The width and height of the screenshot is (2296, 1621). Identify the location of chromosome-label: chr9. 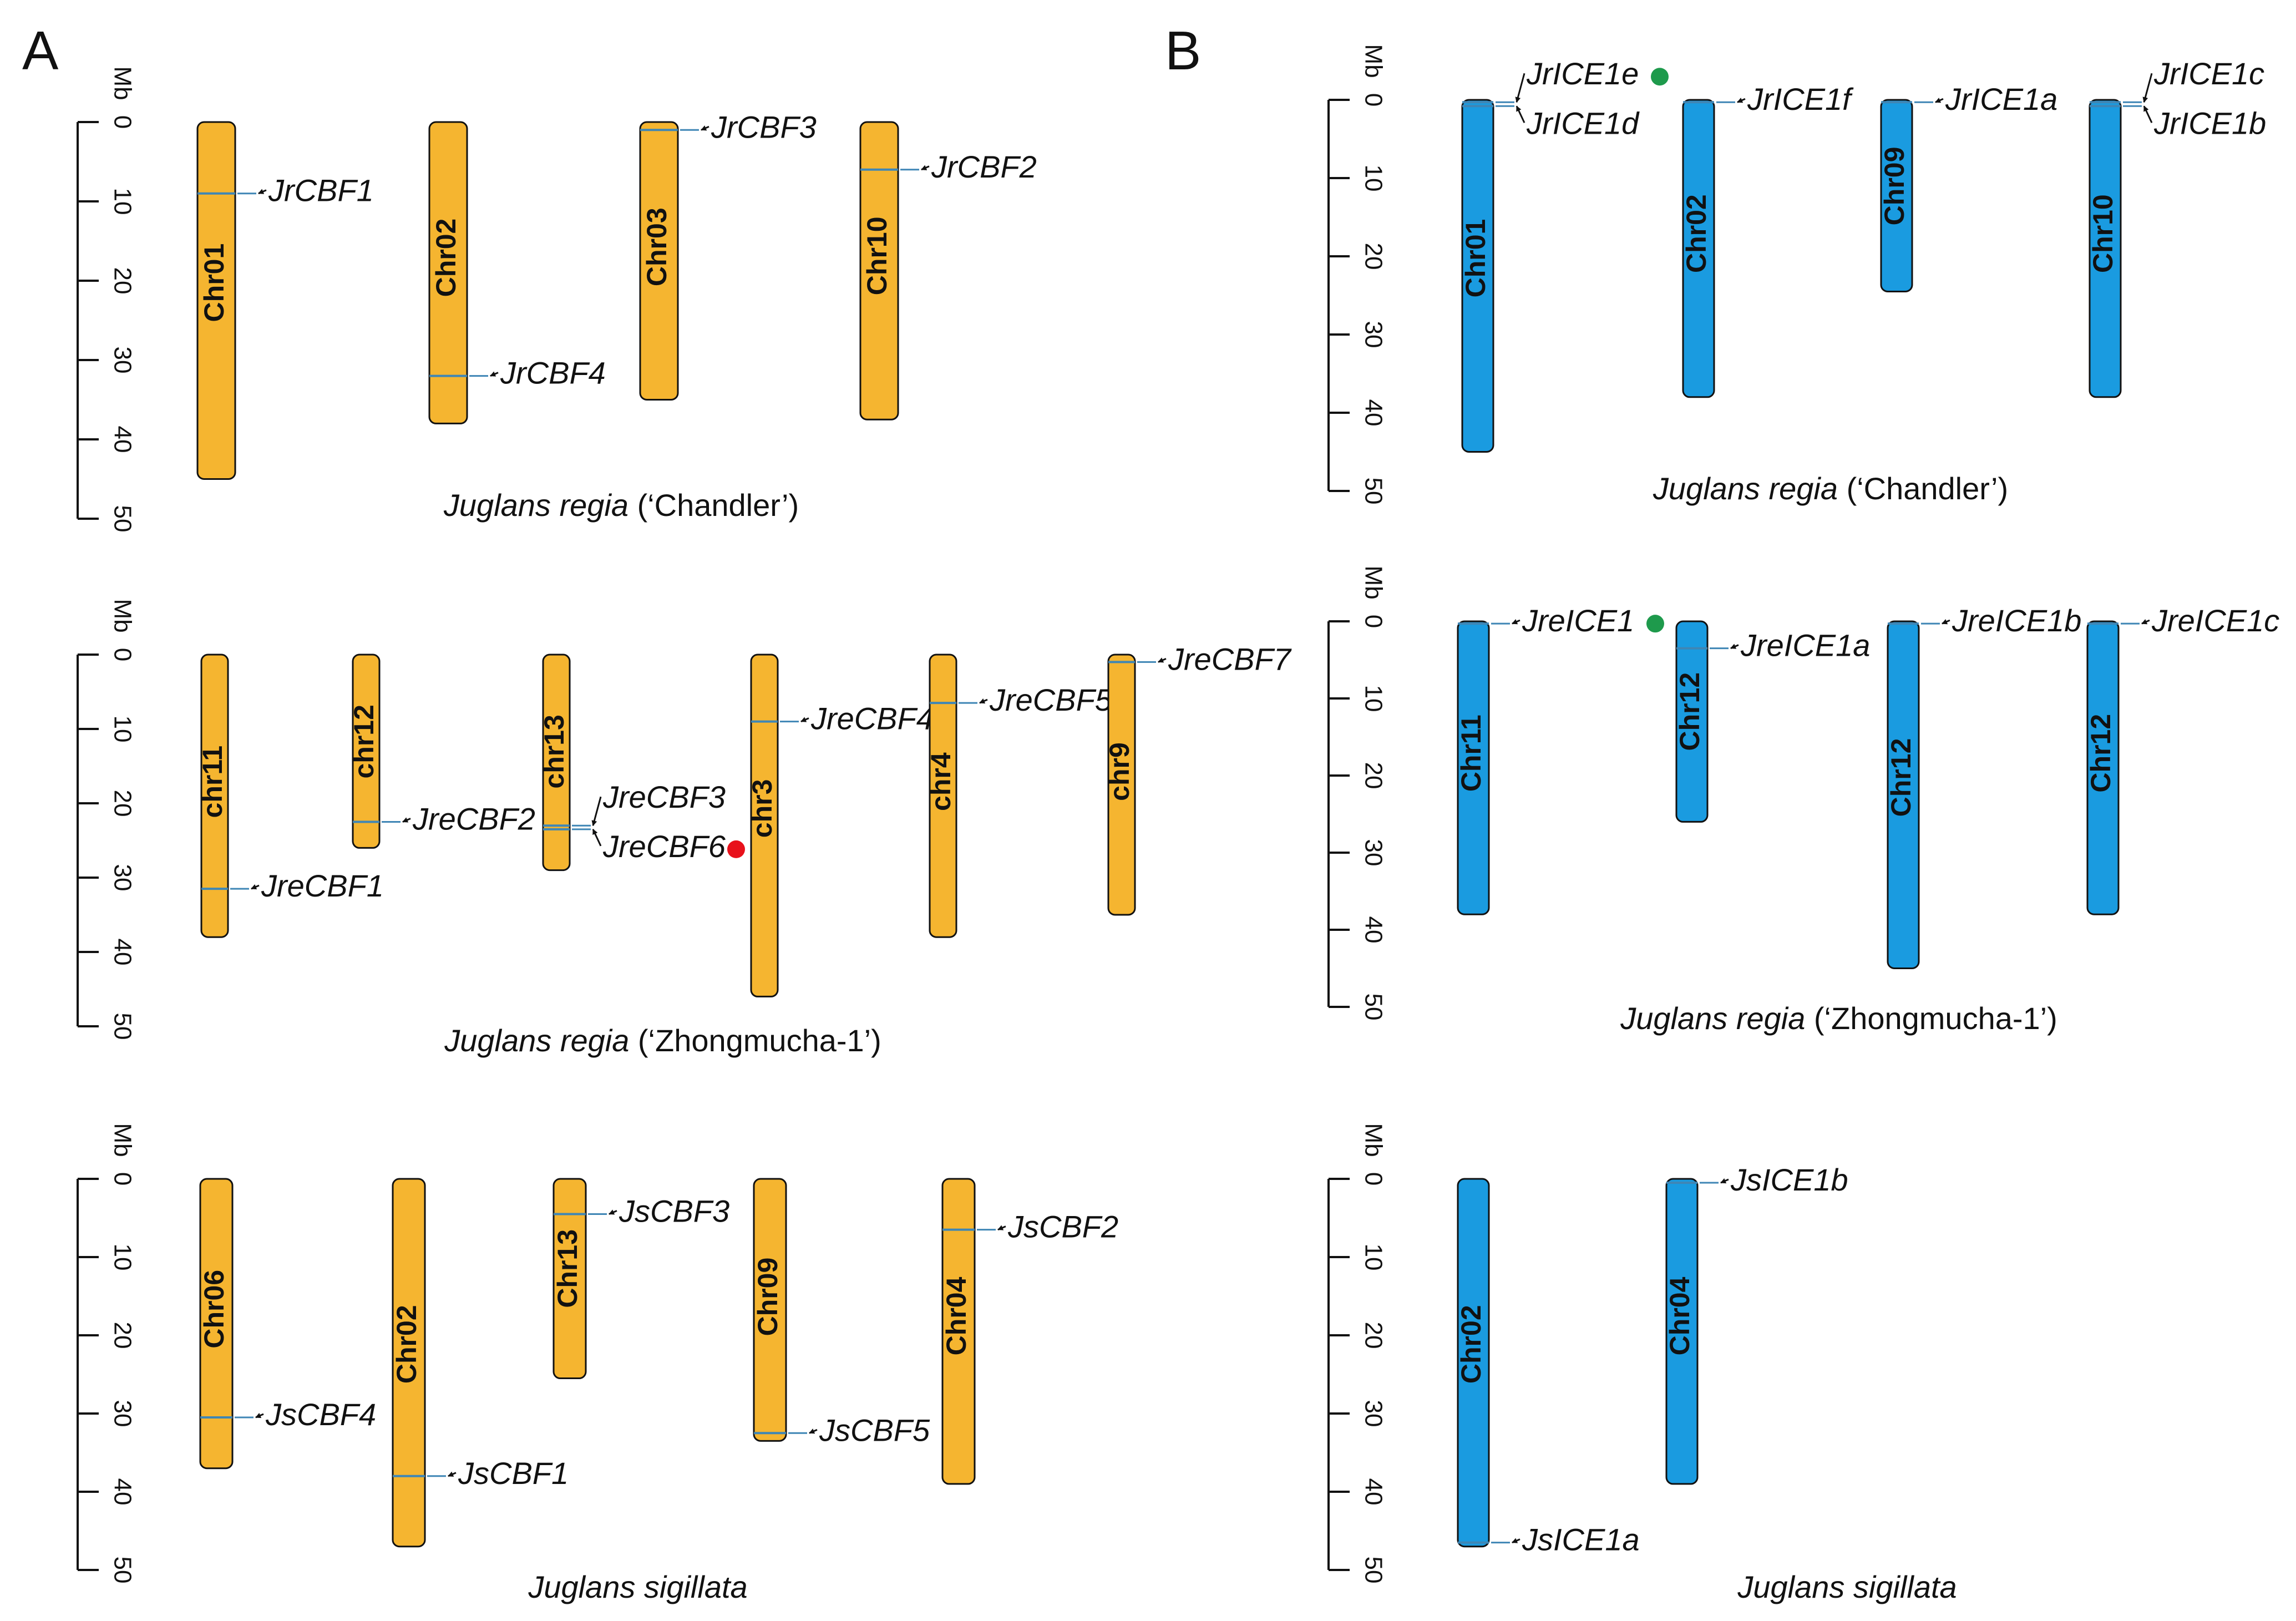
(1119, 771).